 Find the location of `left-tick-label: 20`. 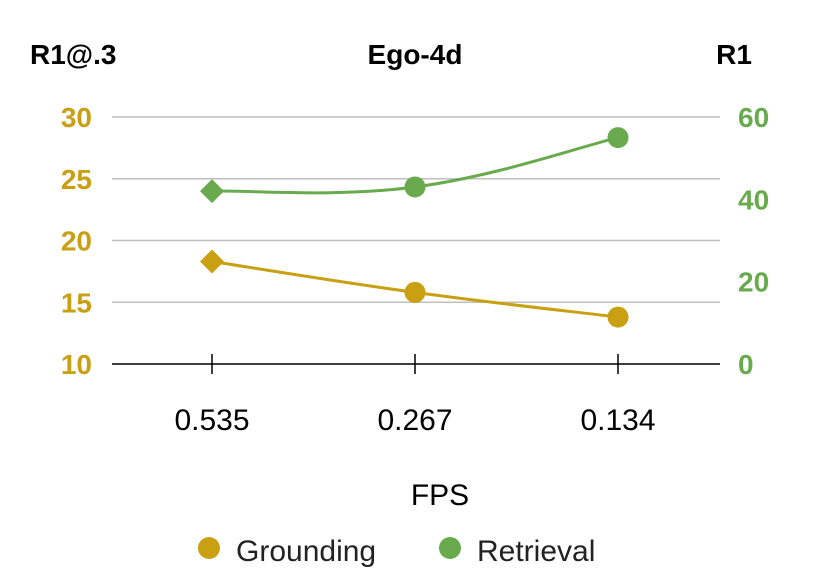

left-tick-label: 20 is located at coordinates (76, 241).